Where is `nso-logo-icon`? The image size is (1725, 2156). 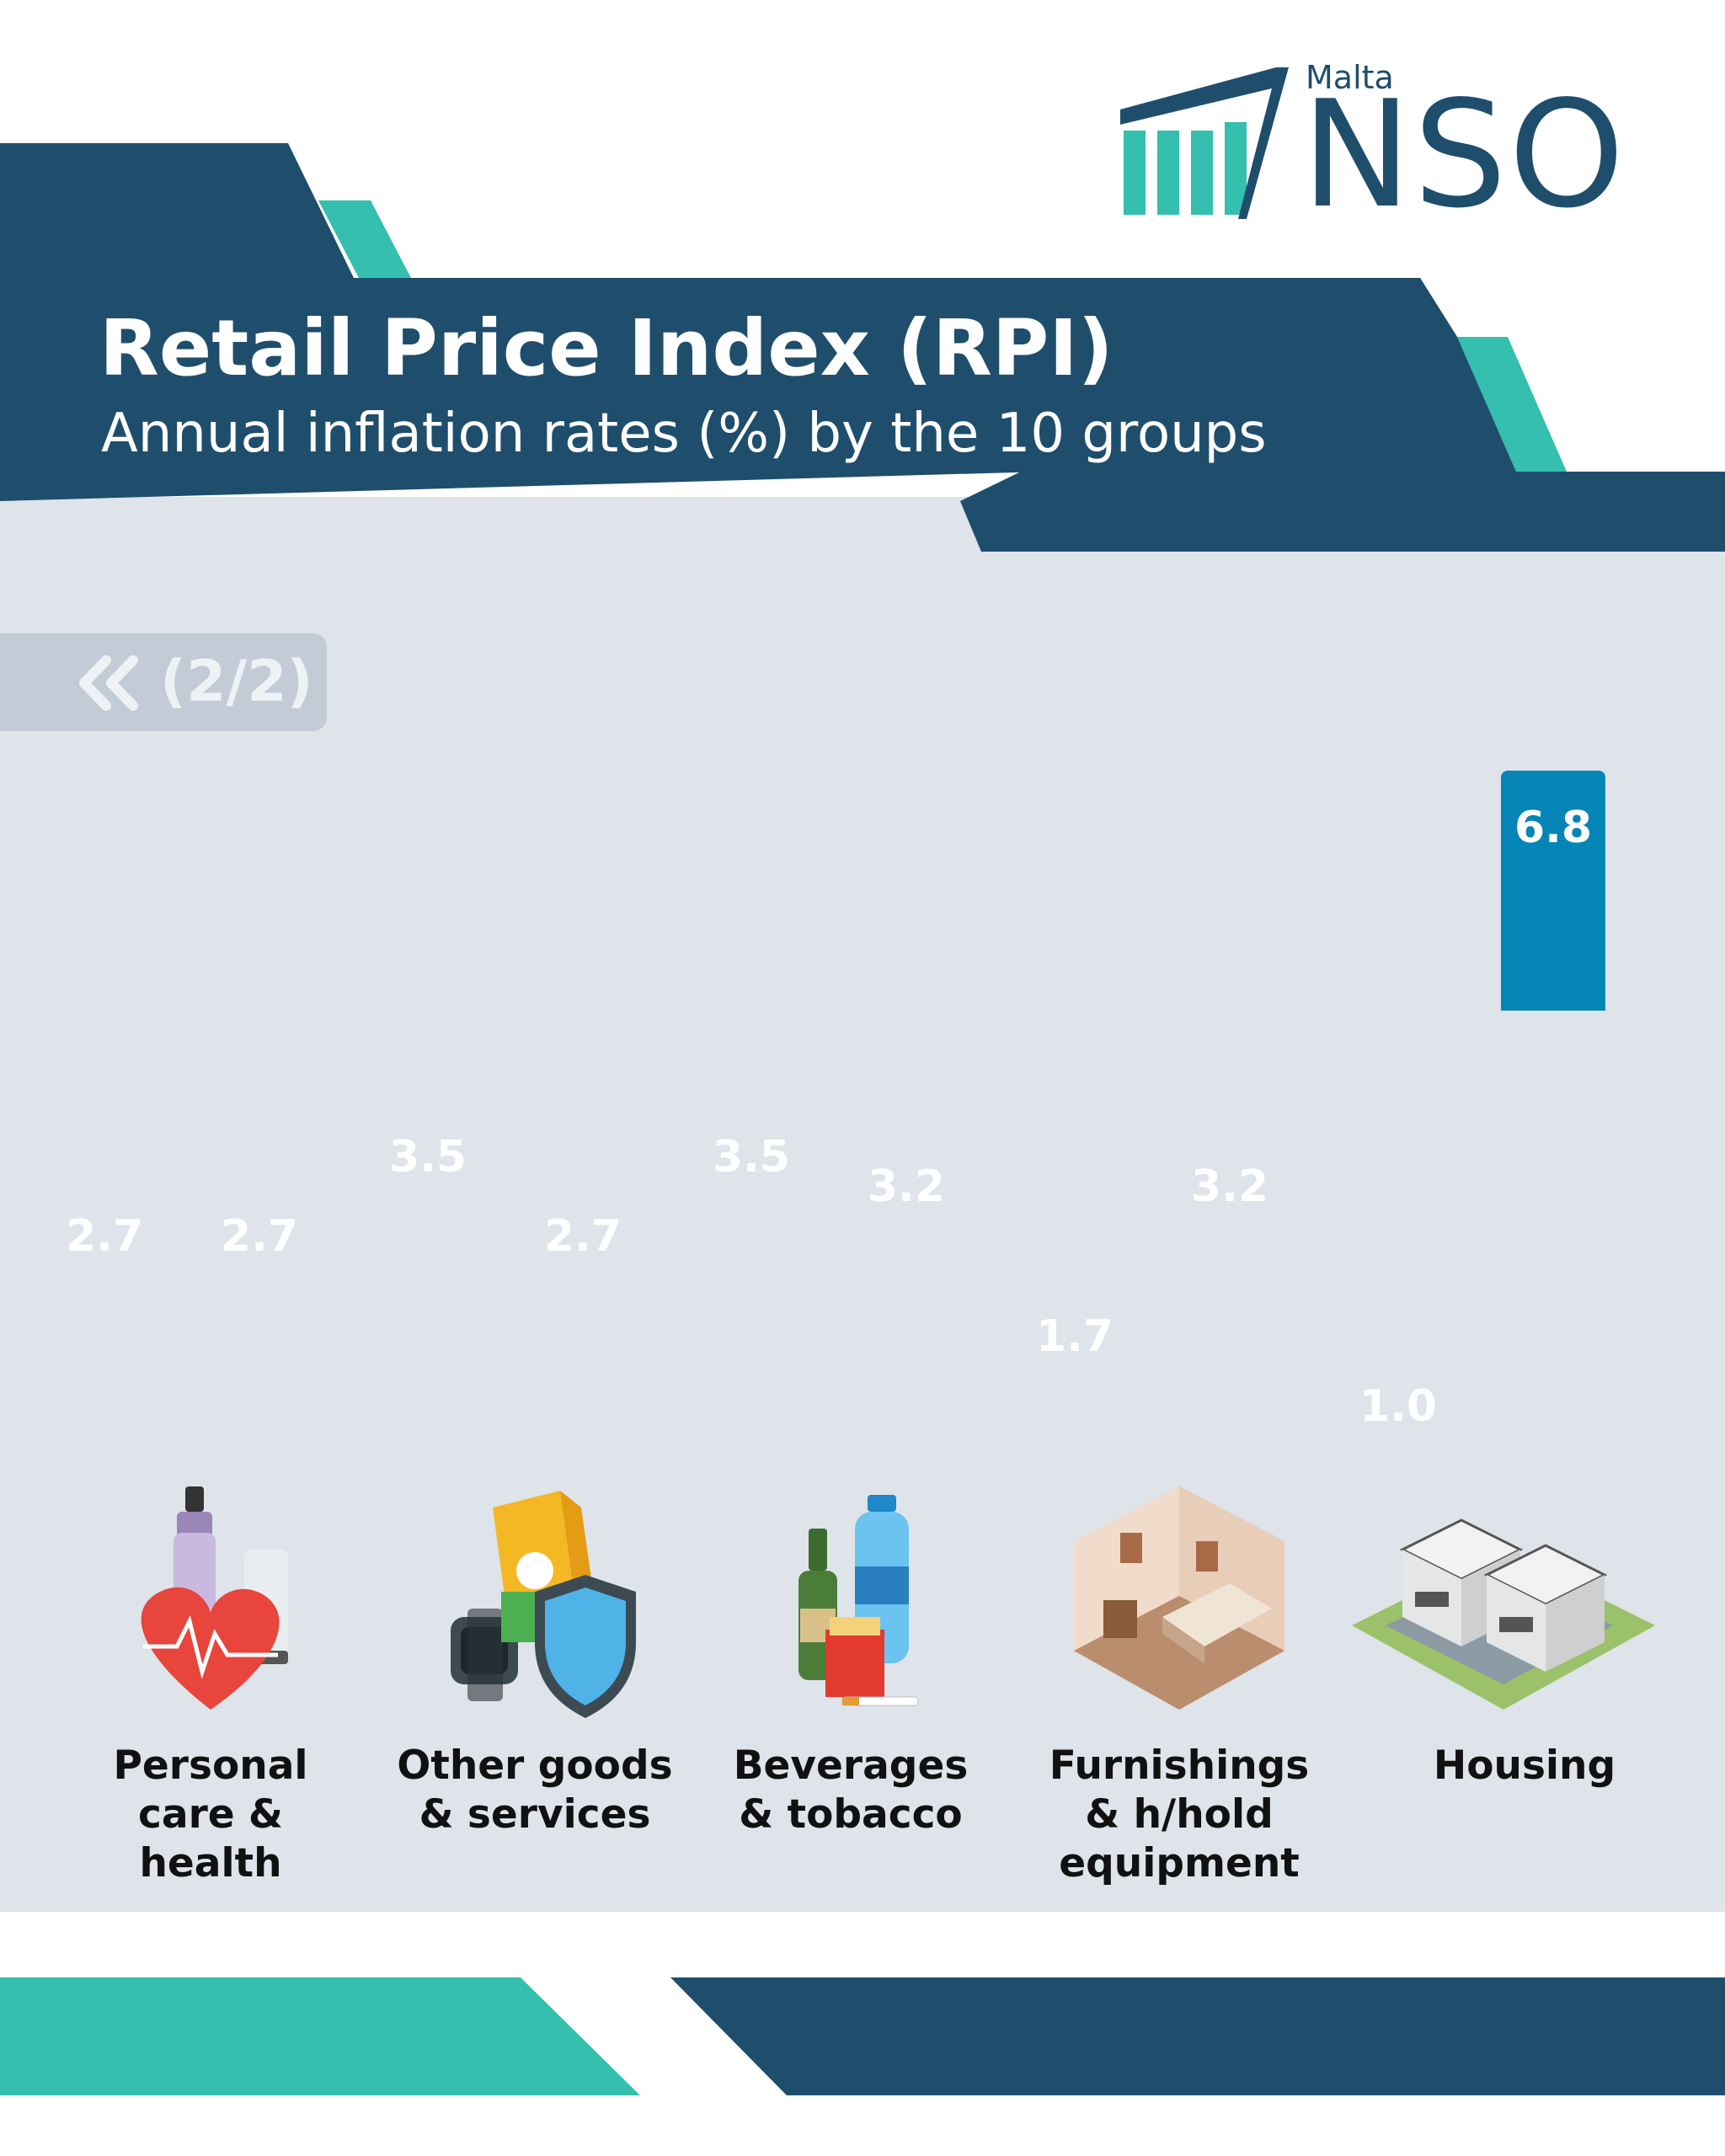
nso-logo-icon is located at coordinates (1204, 143).